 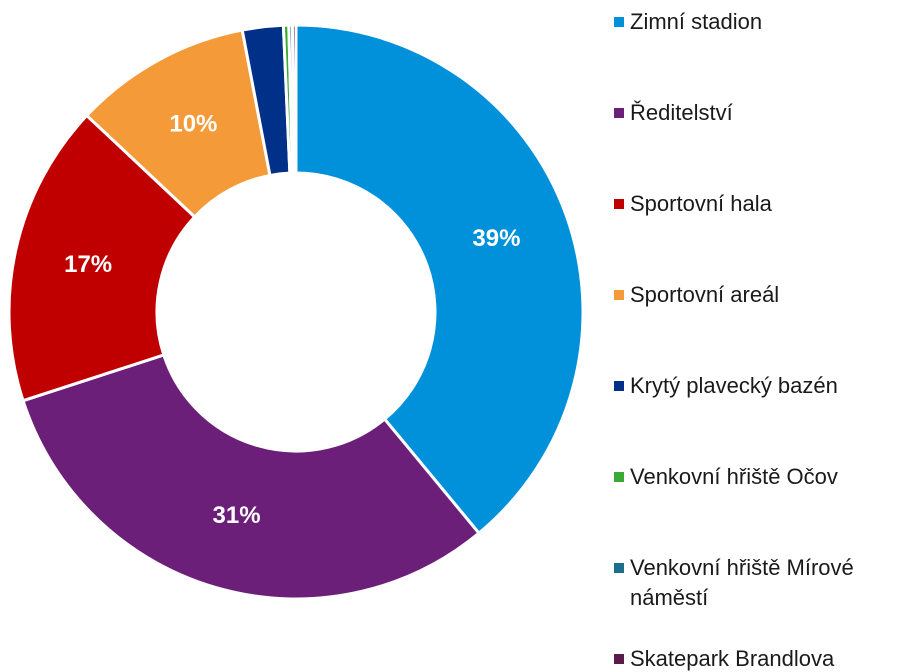 What do you see at coordinates (732, 658) in the screenshot?
I see `legend-label: Skatepark Brandlova` at bounding box center [732, 658].